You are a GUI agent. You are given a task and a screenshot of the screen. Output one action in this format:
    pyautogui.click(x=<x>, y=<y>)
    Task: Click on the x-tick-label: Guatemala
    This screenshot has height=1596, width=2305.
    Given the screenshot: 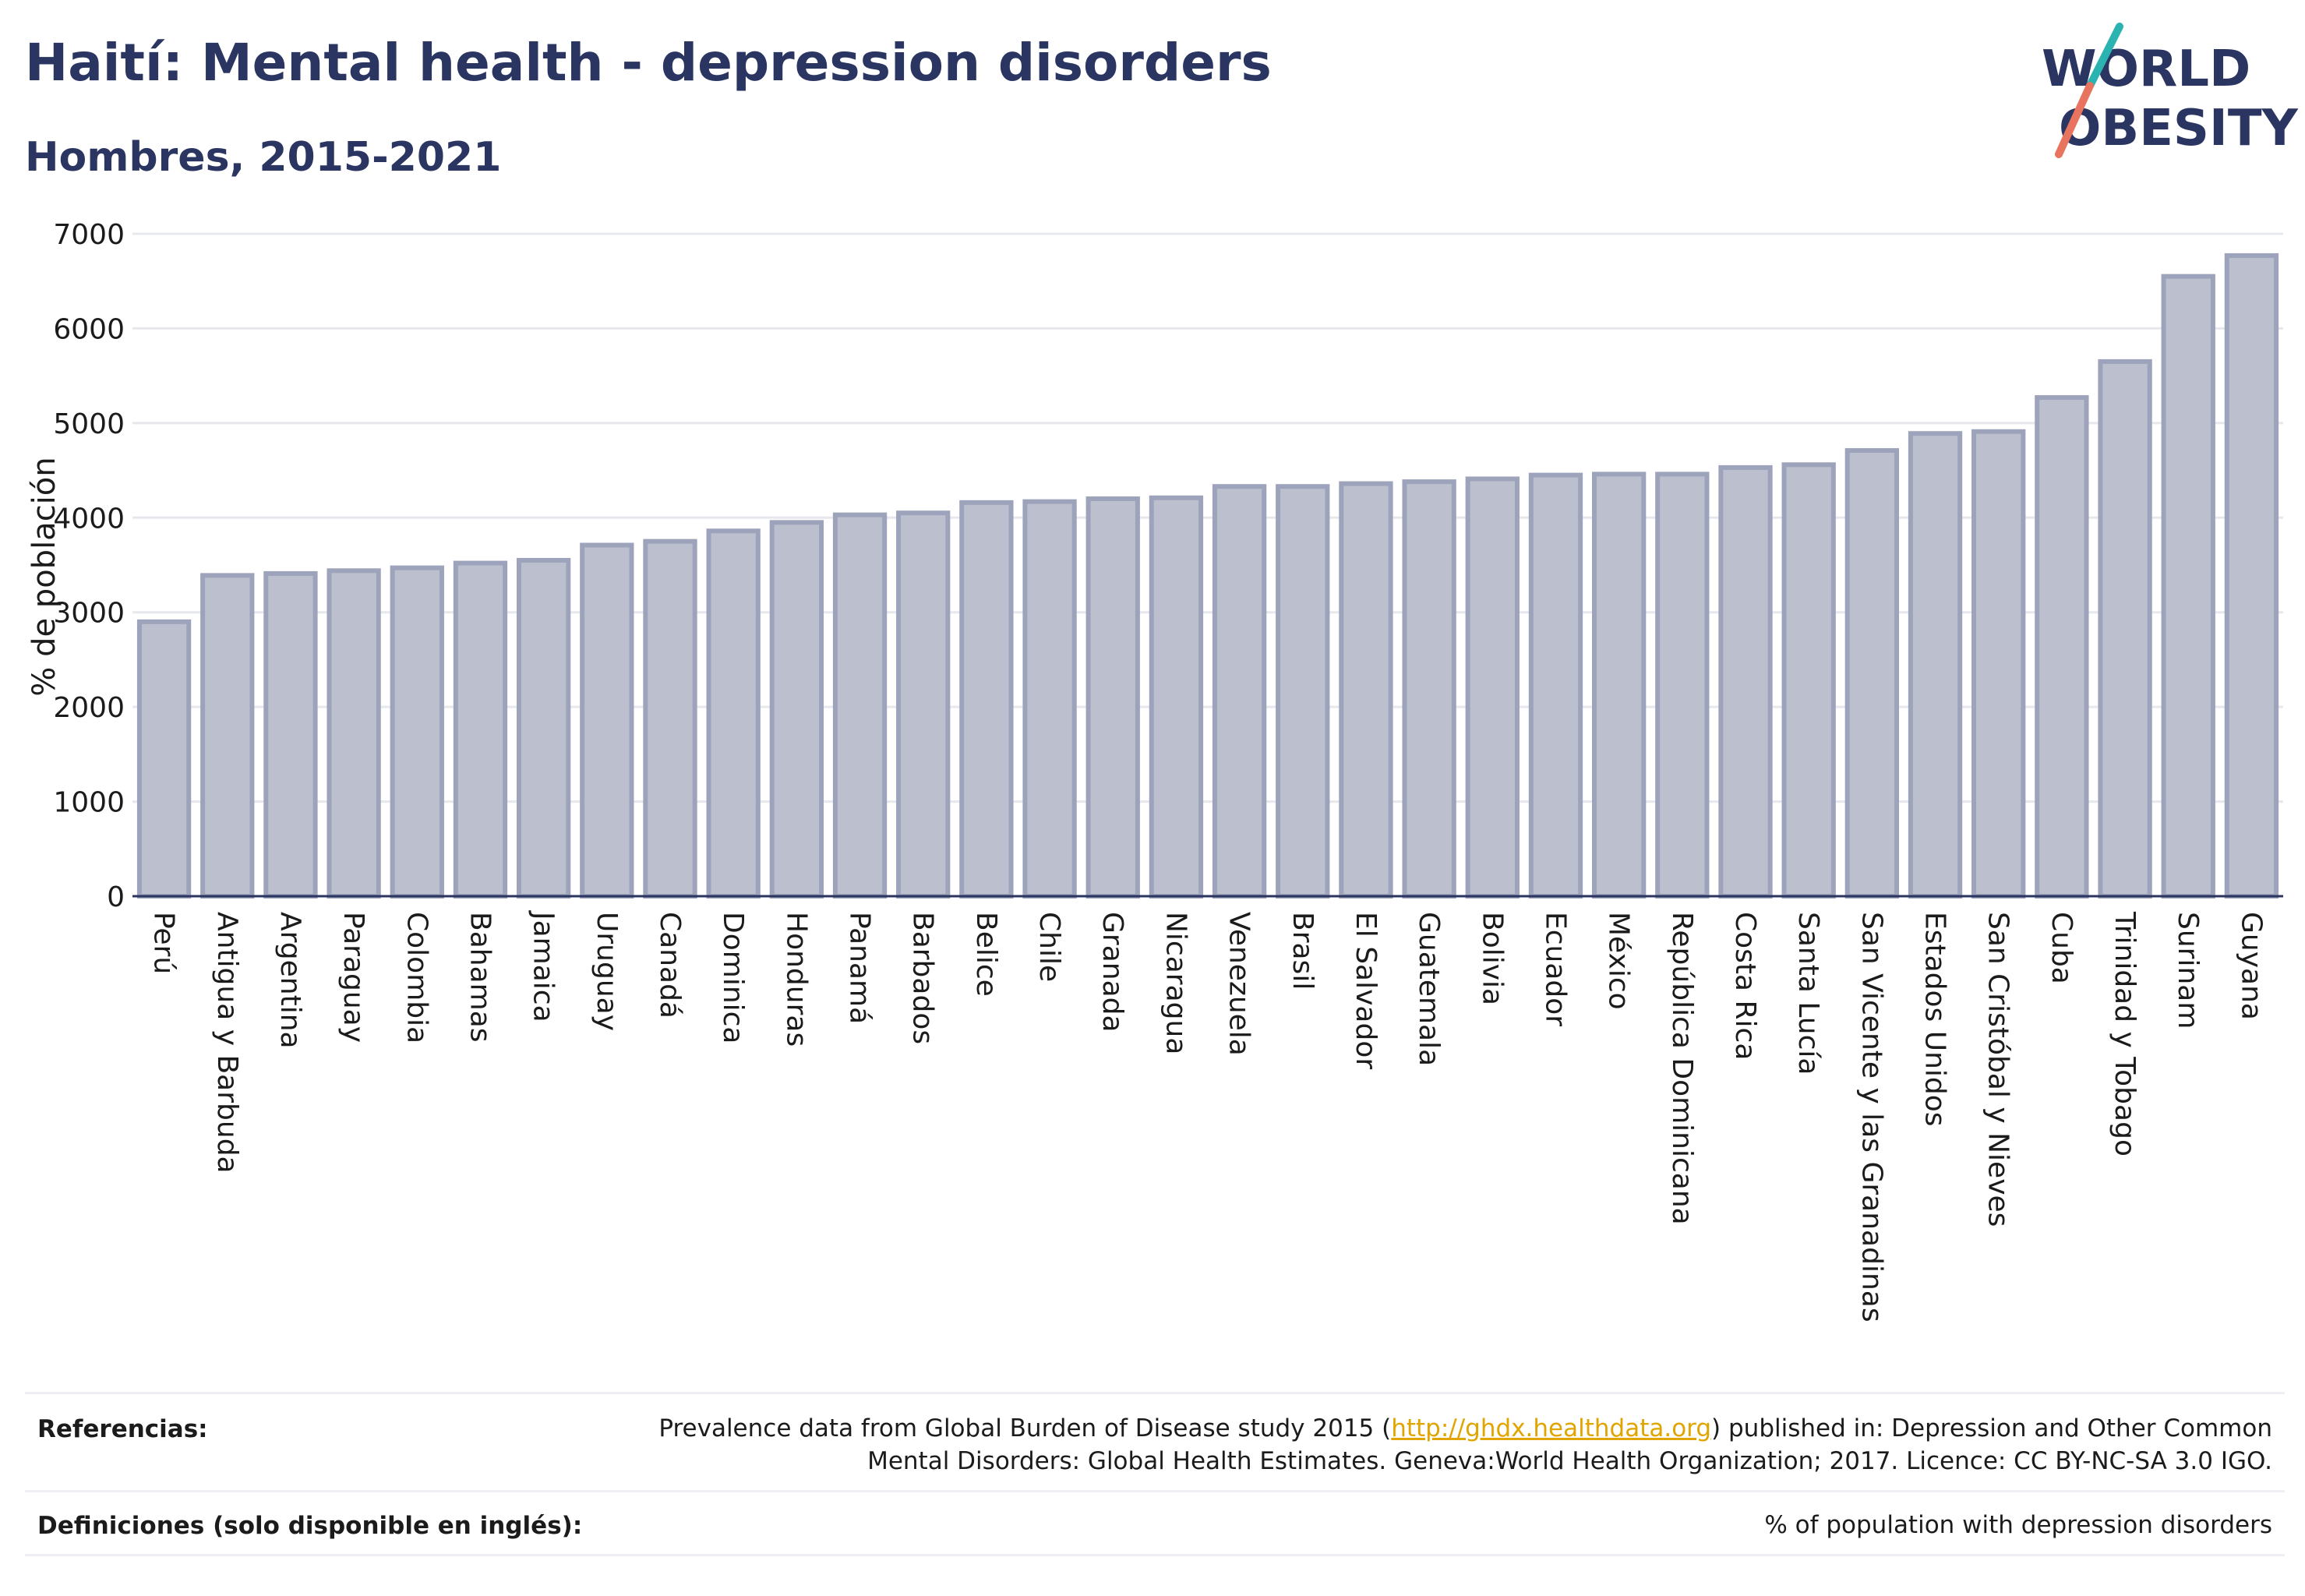 What is the action you would take?
    pyautogui.click(x=1429, y=989)
    